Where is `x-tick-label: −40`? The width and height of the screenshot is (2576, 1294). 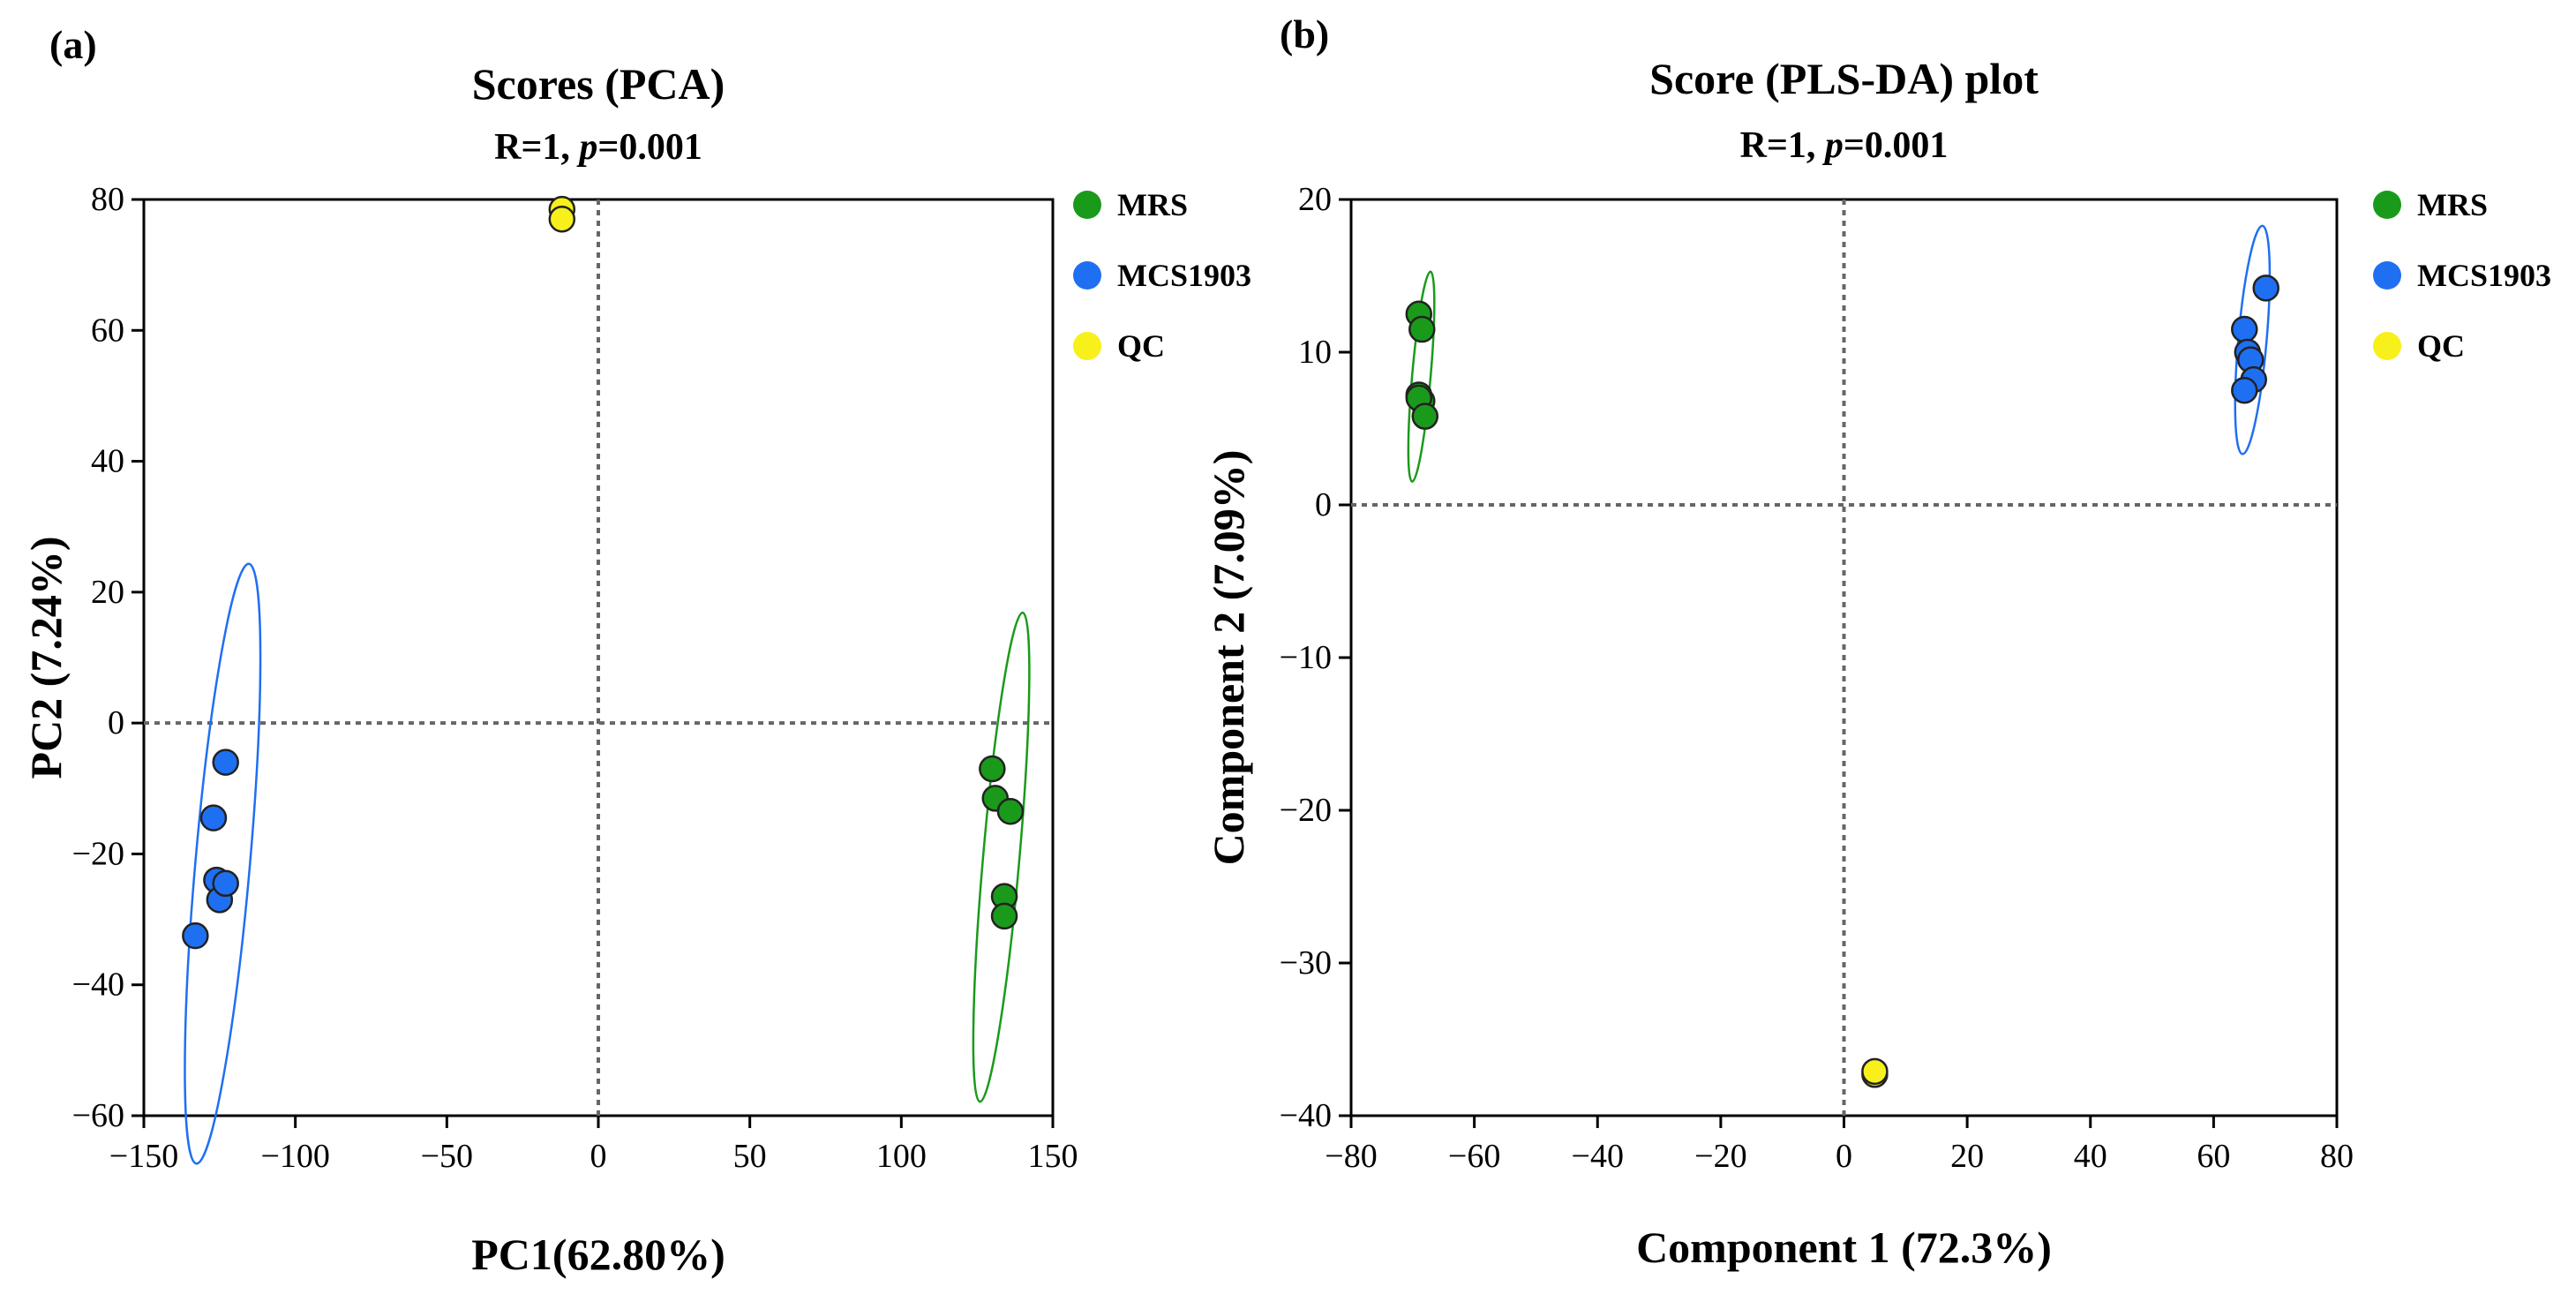 x-tick-label: −40 is located at coordinates (1598, 1156).